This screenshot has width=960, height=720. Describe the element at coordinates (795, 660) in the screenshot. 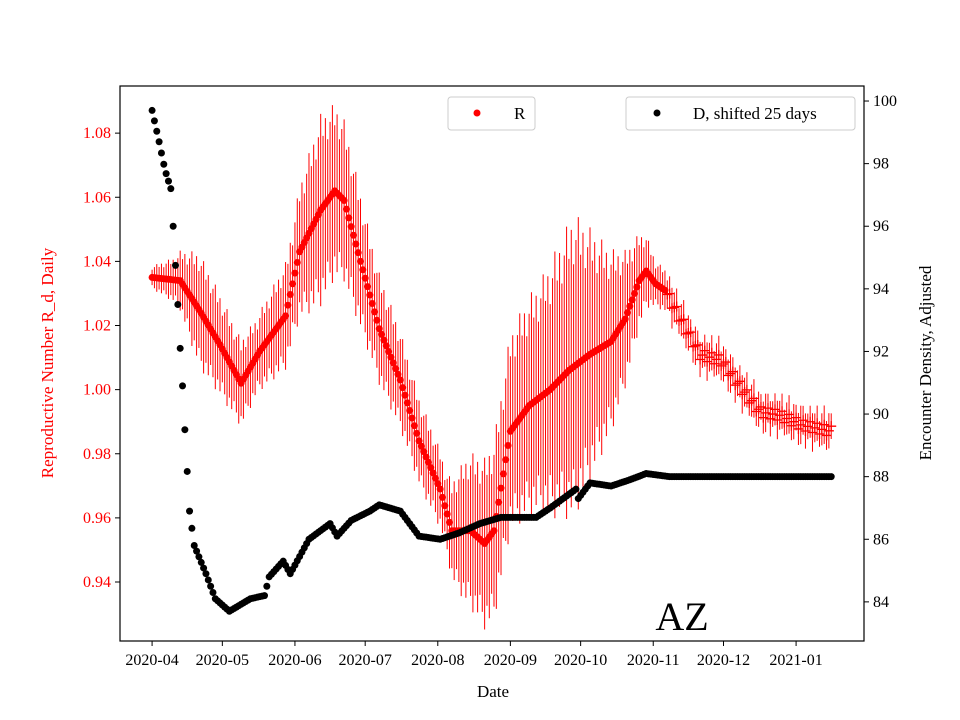

I see `x-tick-label: 2021-01` at that location.